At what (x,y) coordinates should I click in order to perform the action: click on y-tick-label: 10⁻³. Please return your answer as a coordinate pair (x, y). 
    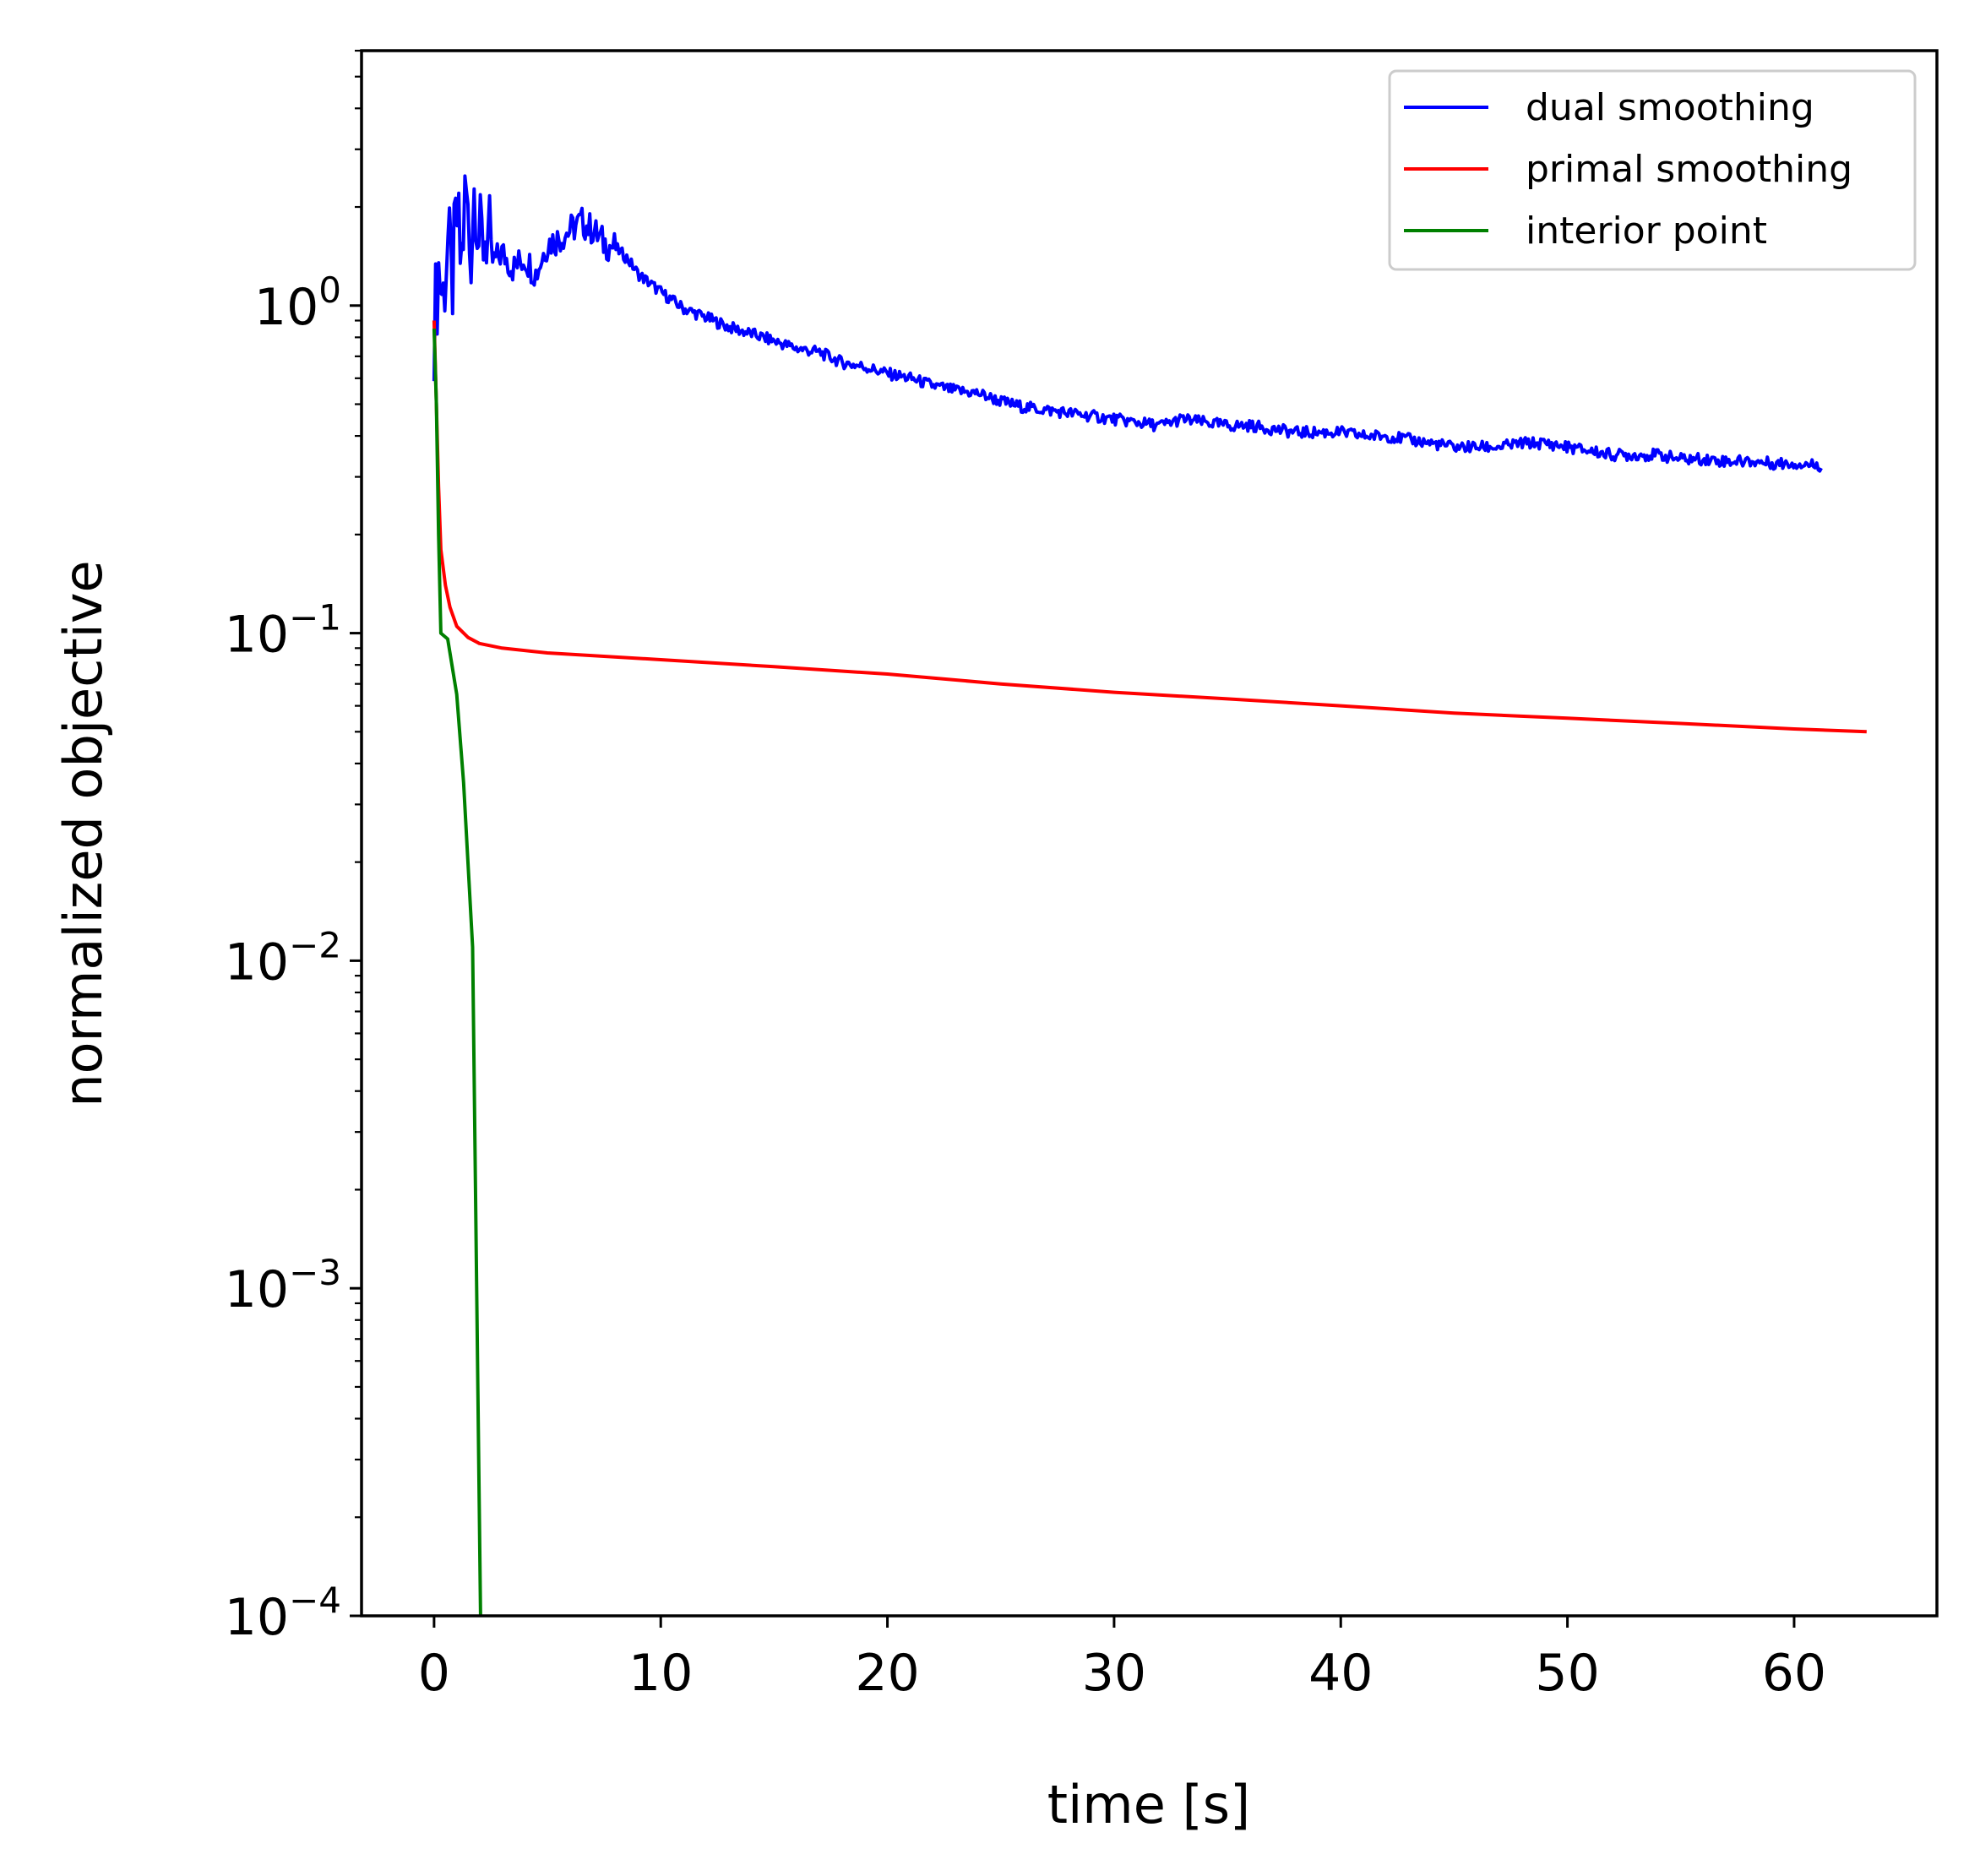
    Looking at the image, I should click on (283, 1285).